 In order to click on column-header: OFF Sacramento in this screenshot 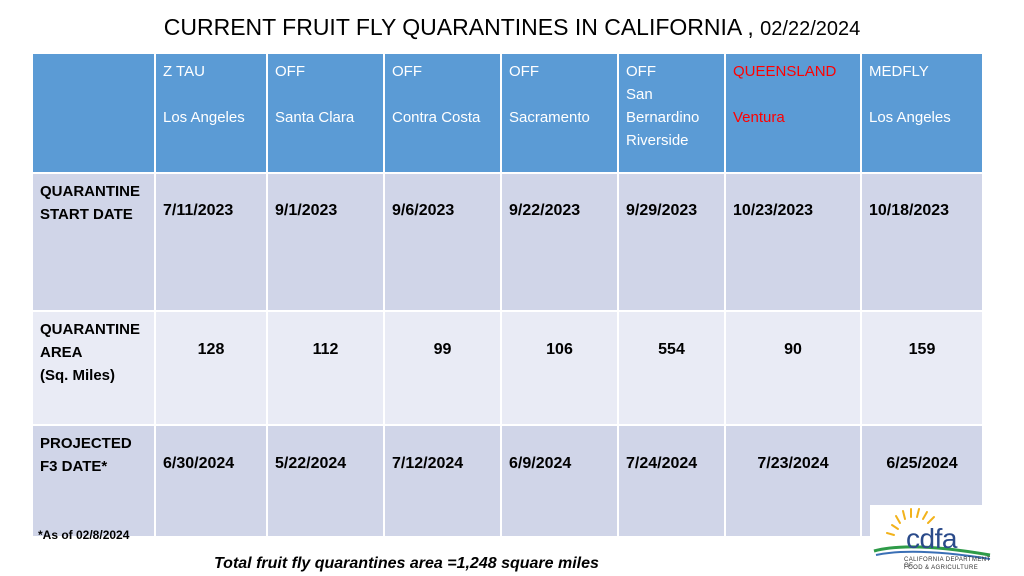, I will do `click(559, 113)`.